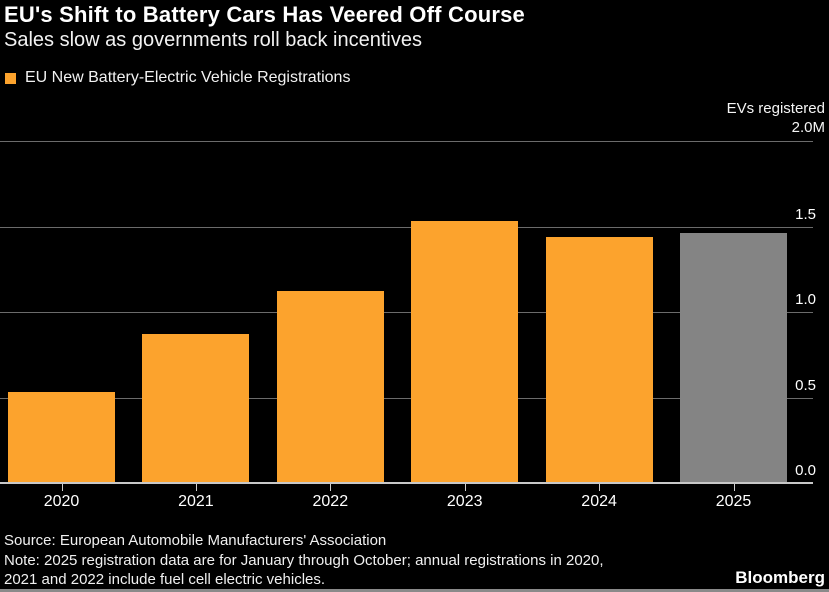 This screenshot has width=829, height=592. I want to click on x-tick-label-2022: 2022, so click(330, 501).